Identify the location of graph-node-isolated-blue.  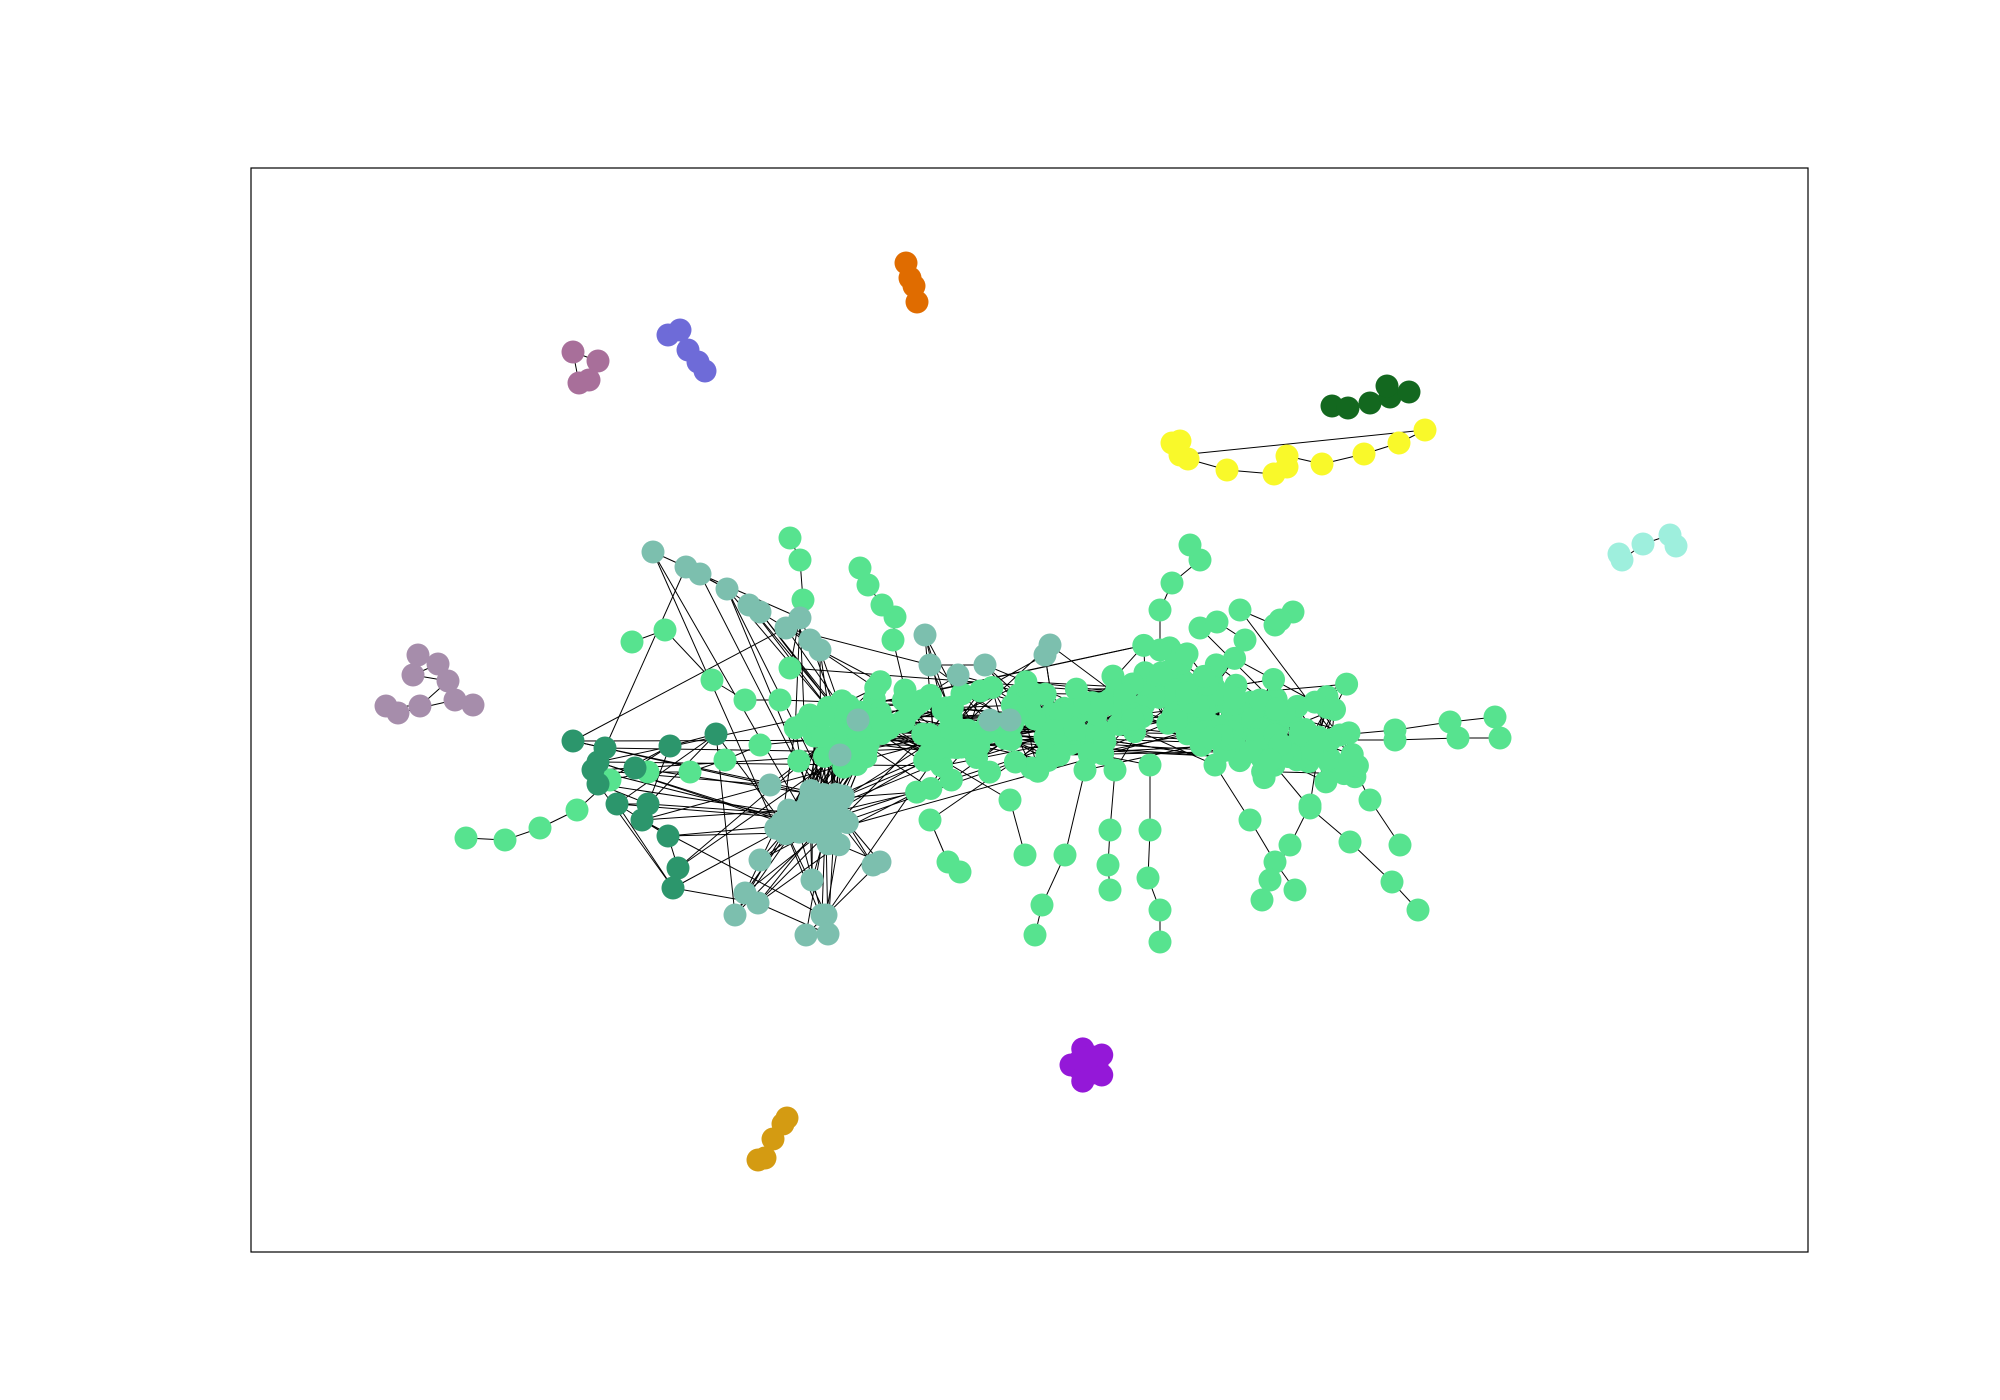
(680, 330).